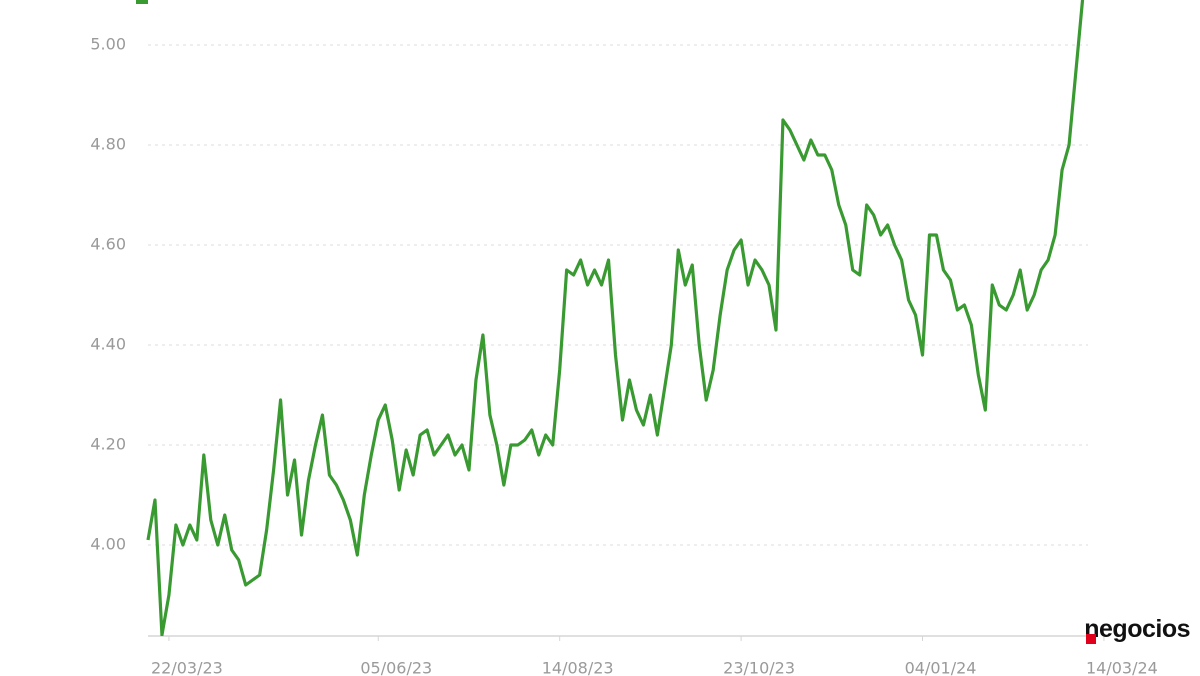 The image size is (1200, 676). I want to click on logo-mark, so click(1091, 639).